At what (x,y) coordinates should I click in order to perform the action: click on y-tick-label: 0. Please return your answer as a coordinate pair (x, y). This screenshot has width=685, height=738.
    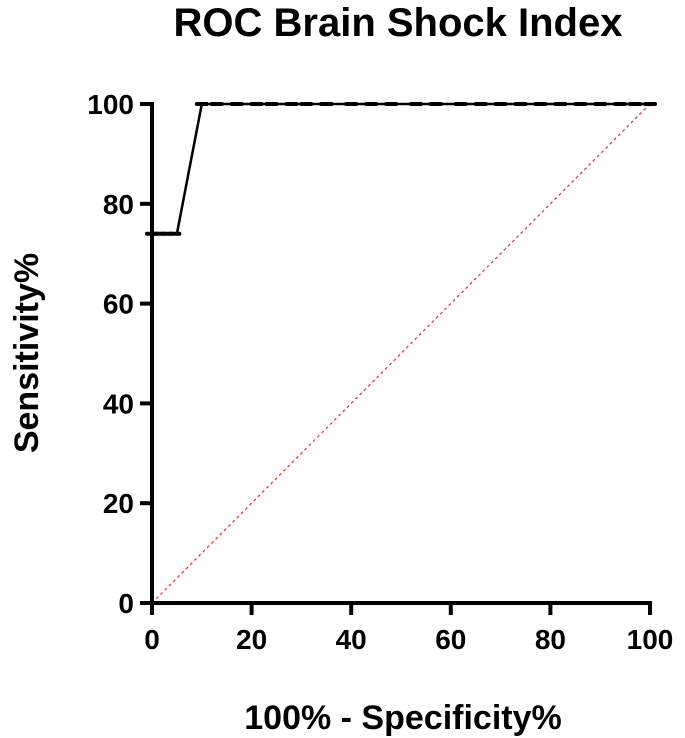
    Looking at the image, I should click on (126, 603).